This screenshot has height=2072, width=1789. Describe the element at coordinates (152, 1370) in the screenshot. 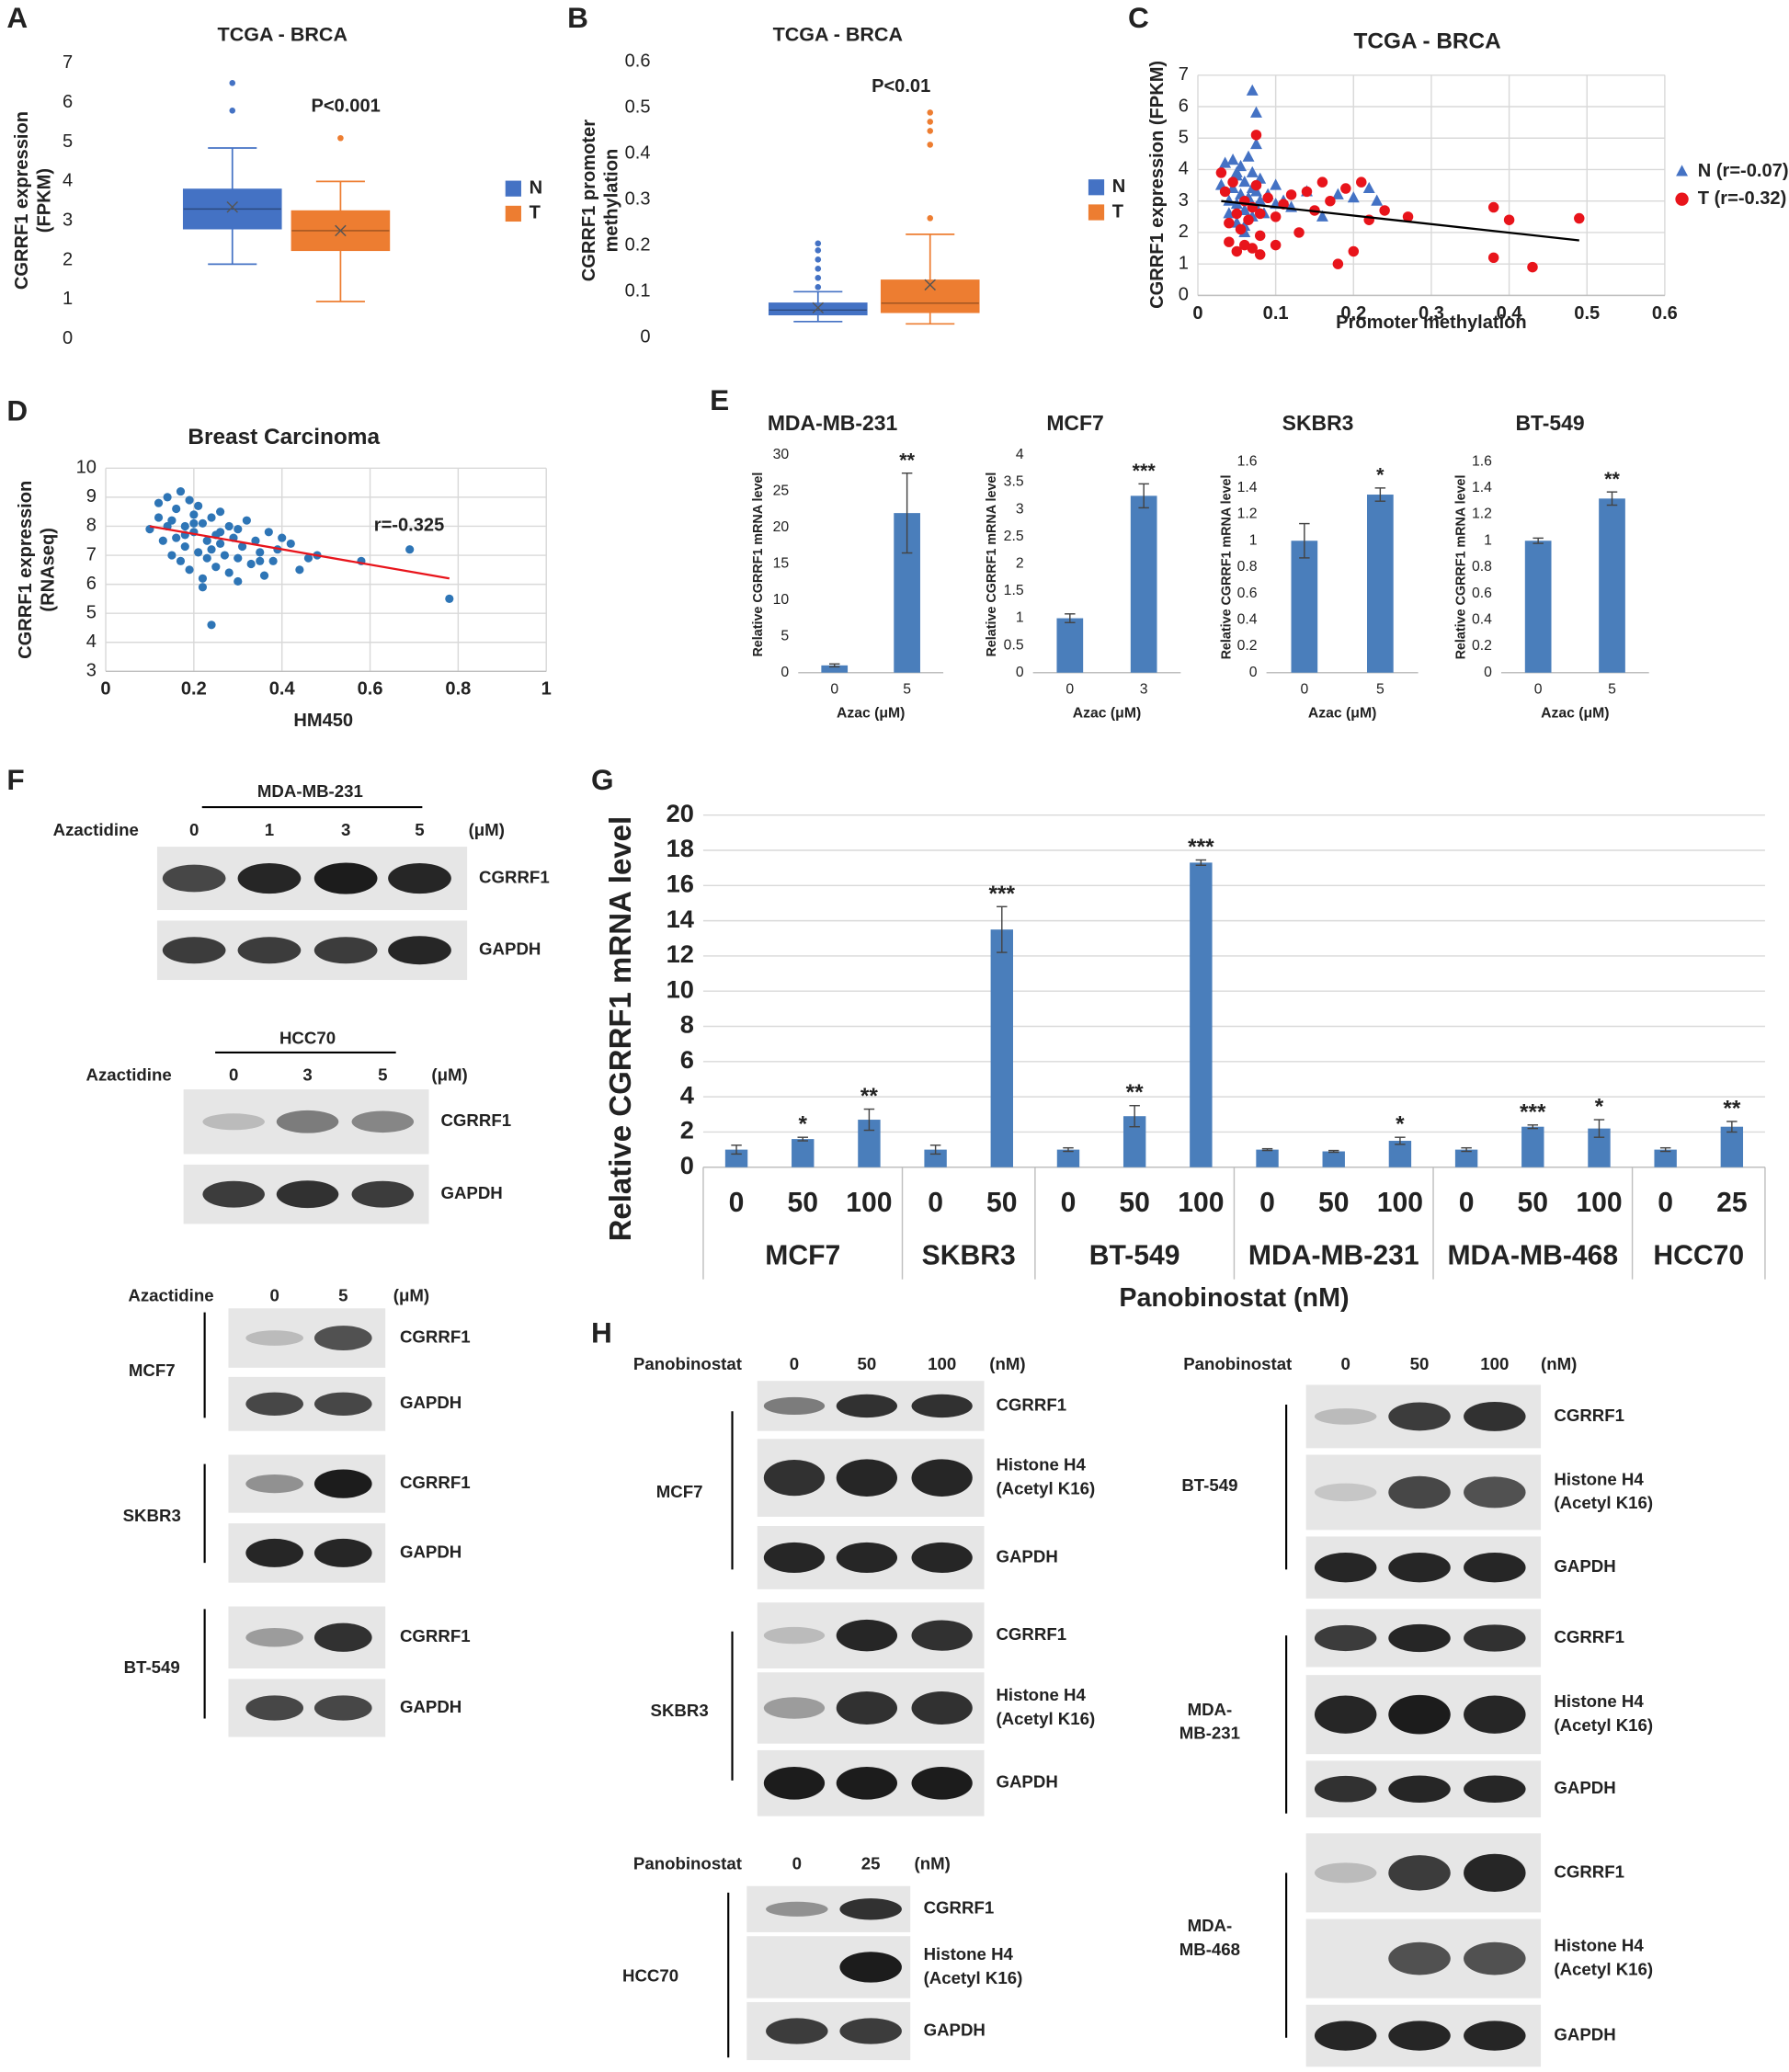

I see `cell-line-label: MCF7` at that location.